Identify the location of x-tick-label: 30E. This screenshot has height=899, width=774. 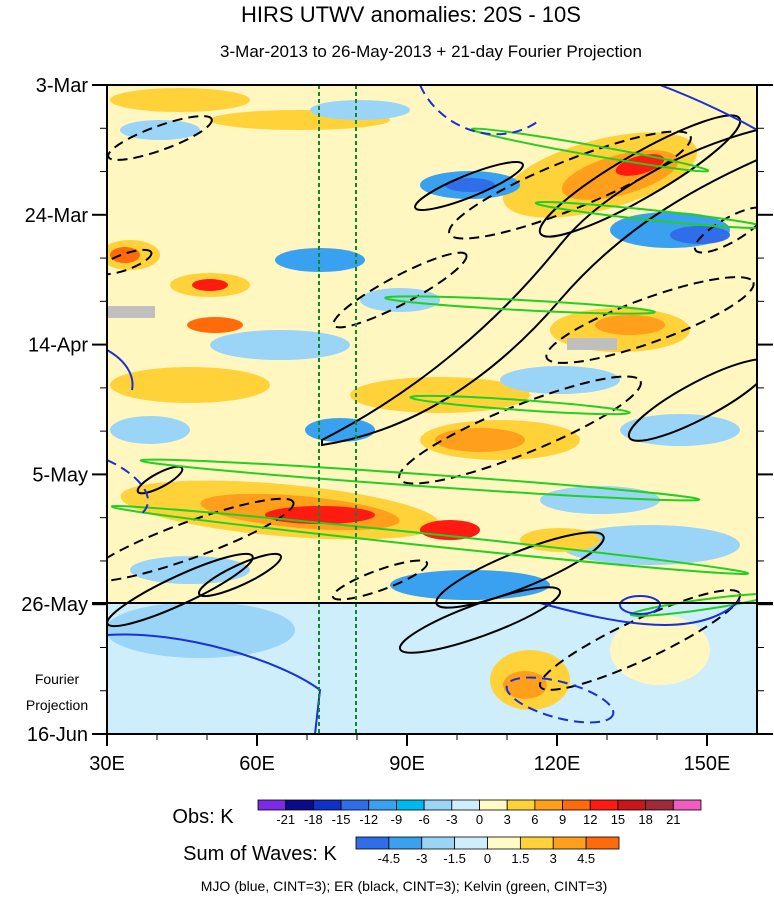
(107, 764).